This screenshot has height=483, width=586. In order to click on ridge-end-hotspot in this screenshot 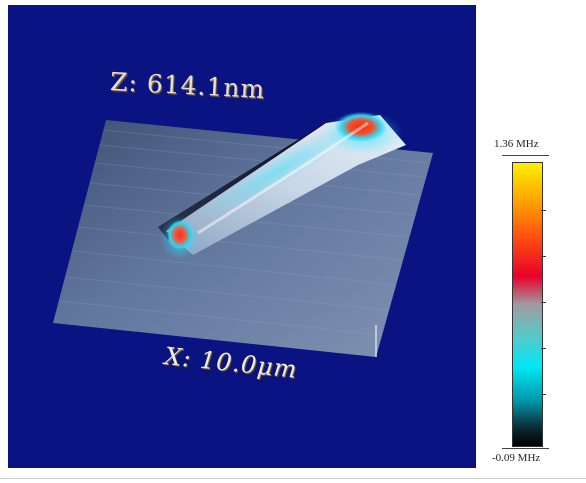, I will do `click(180, 235)`.